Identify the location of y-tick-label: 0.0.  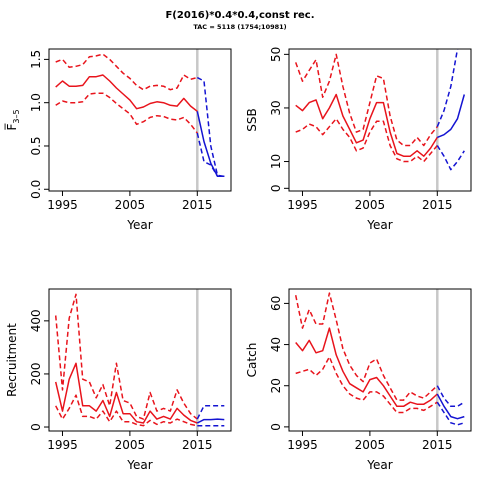
(36, 189).